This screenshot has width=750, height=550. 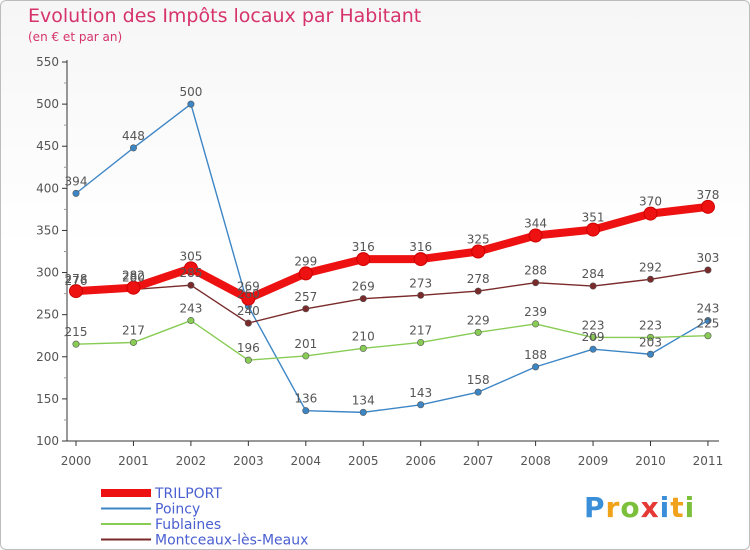 I want to click on data-label: 215, so click(x=76, y=332).